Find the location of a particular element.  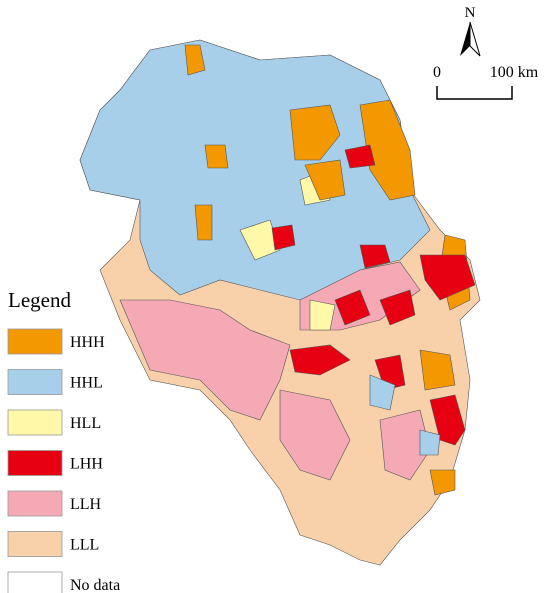

north-arrow: N is located at coordinates (470, 31).